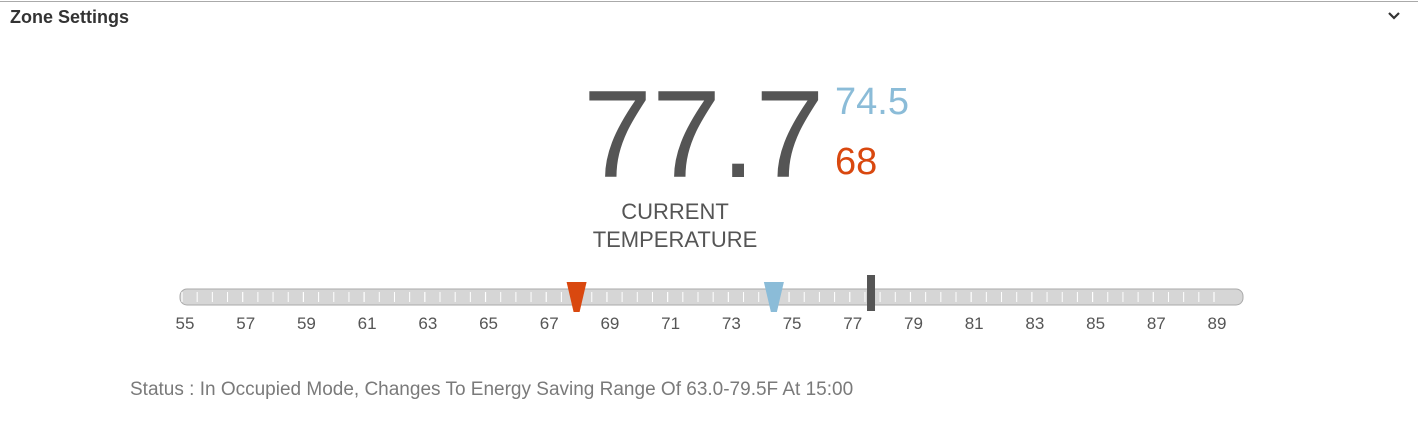 The image size is (1418, 422). What do you see at coordinates (1095, 323) in the screenshot?
I see `tick-label: 85` at bounding box center [1095, 323].